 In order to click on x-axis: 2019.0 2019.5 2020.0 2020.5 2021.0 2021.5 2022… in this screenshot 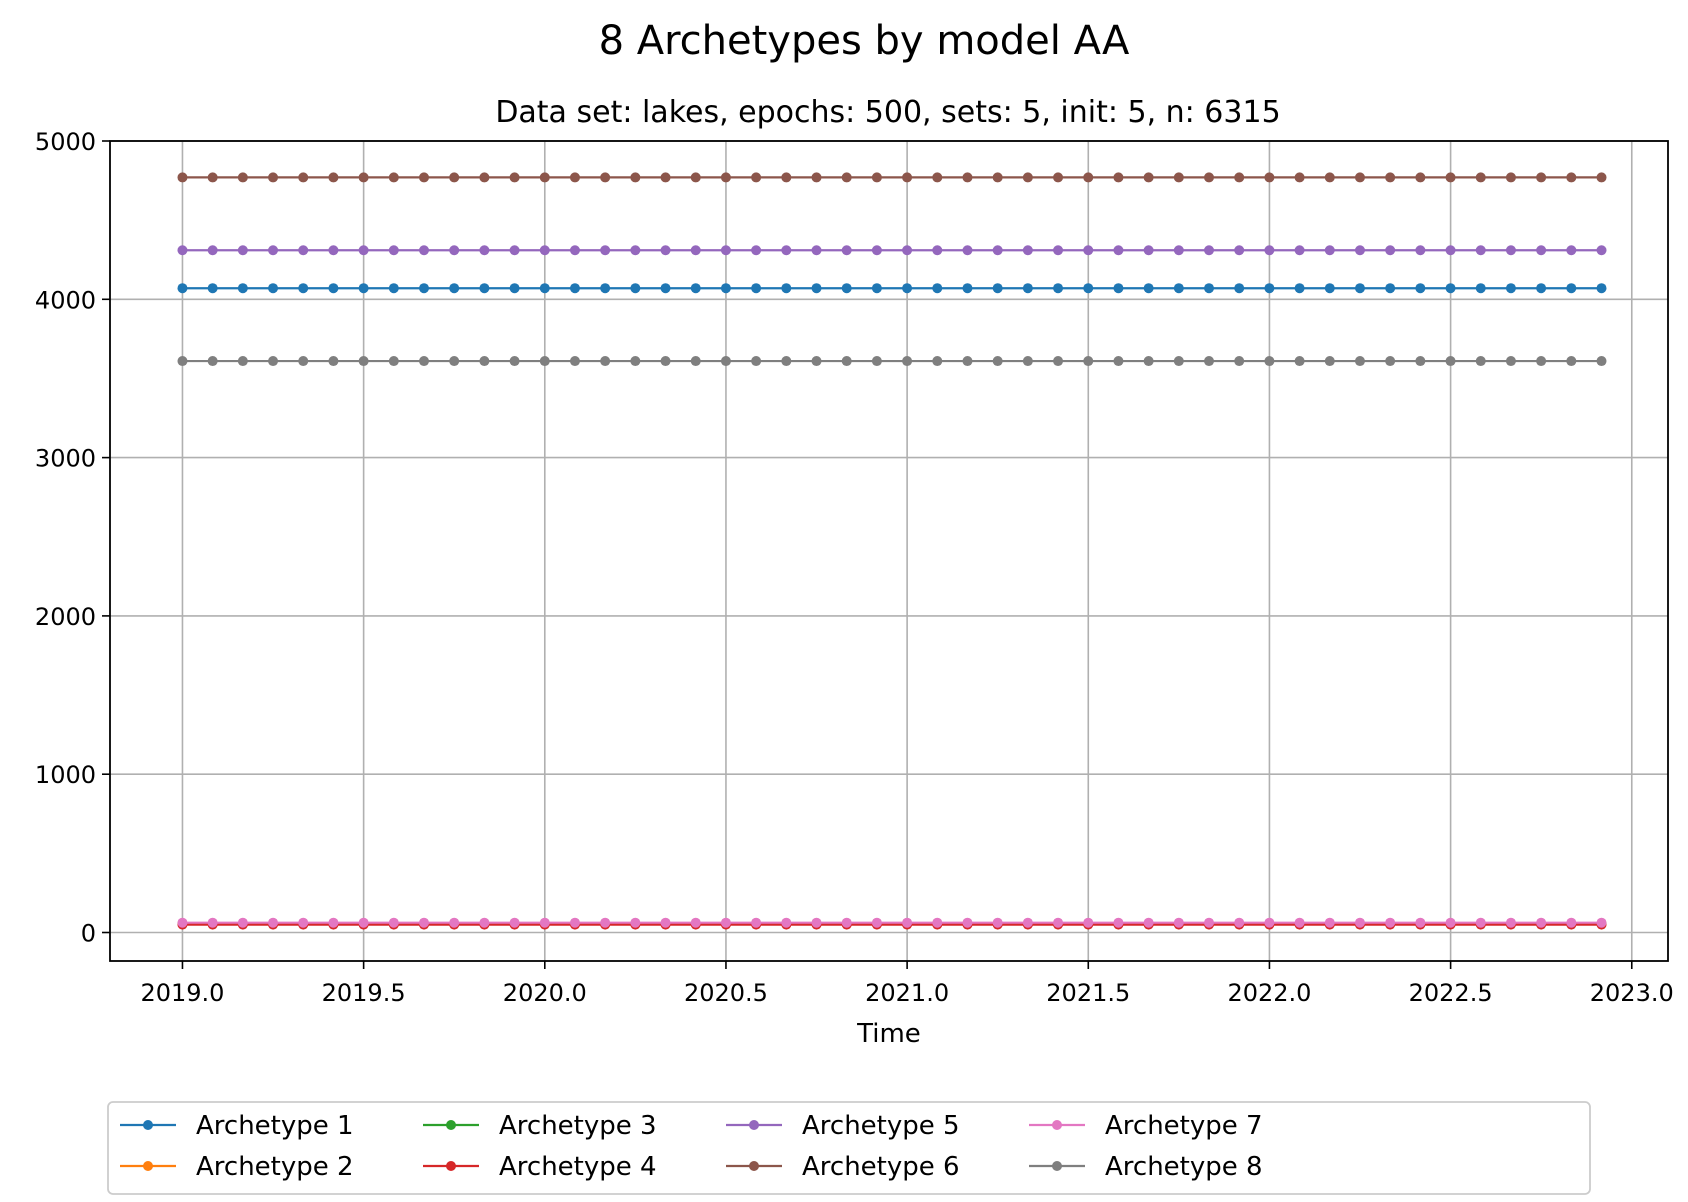, I will do `click(907, 984)`.